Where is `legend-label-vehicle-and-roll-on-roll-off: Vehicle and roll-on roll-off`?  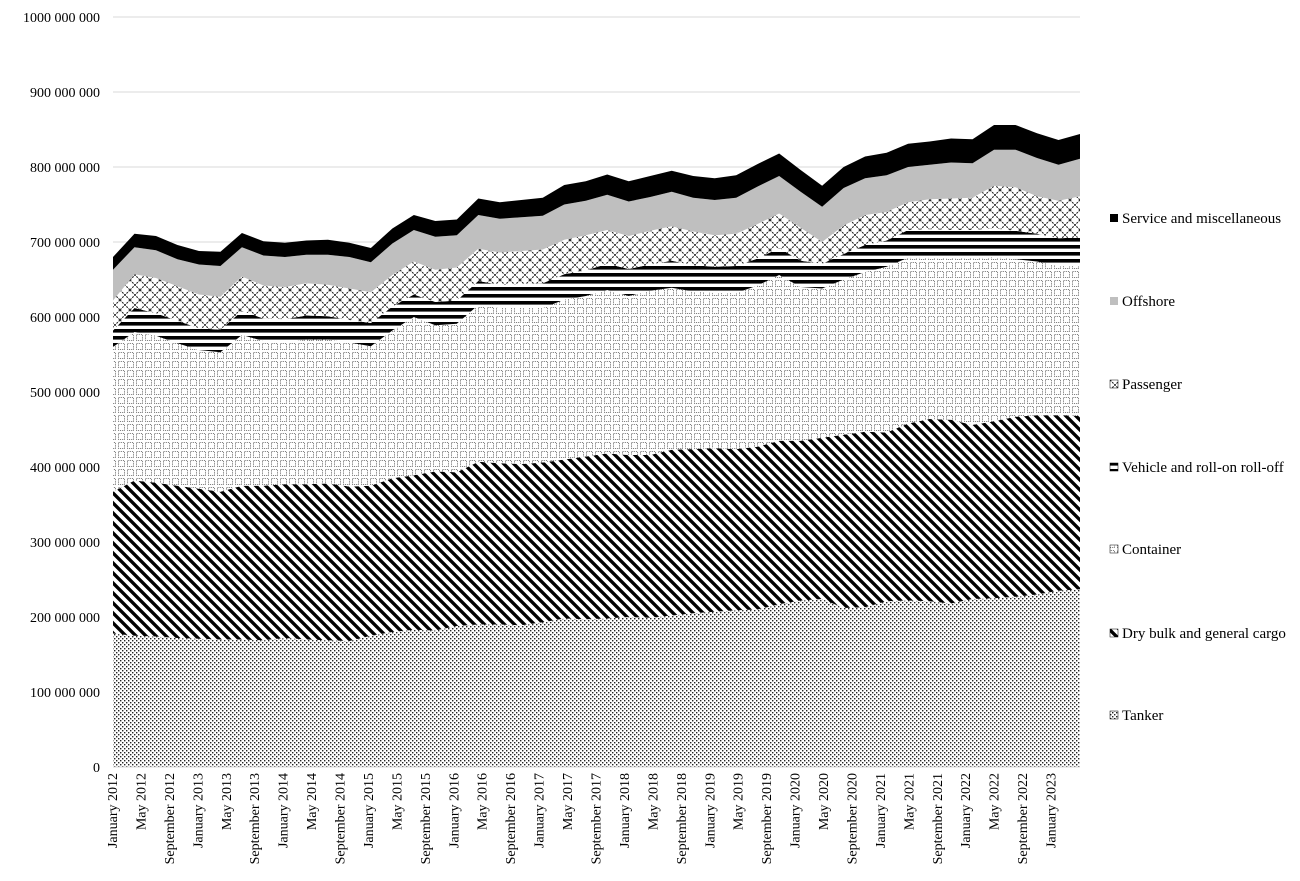 legend-label-vehicle-and-roll-on-roll-off: Vehicle and roll-on roll-off is located at coordinates (1203, 468).